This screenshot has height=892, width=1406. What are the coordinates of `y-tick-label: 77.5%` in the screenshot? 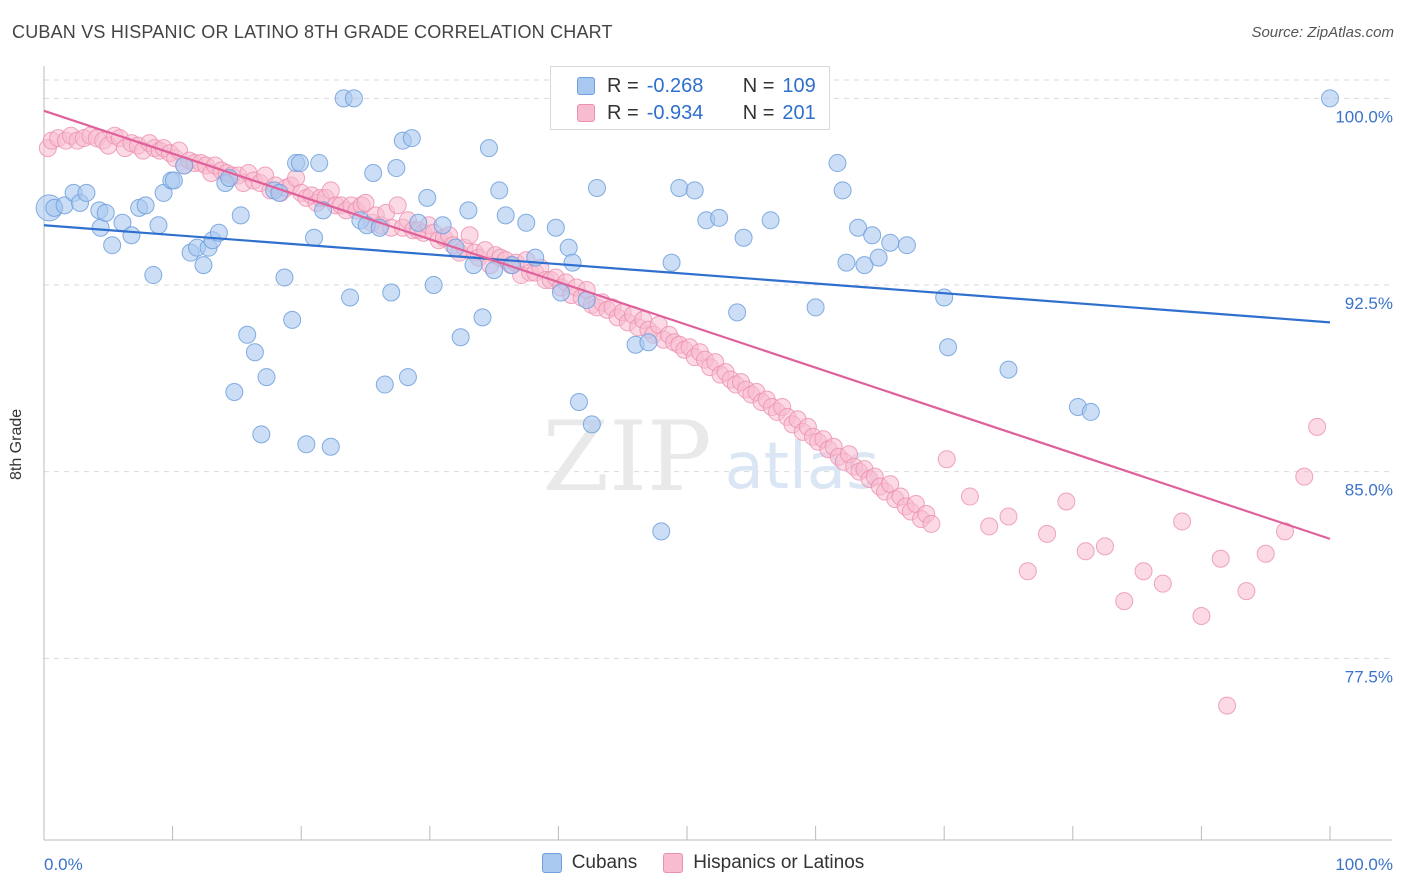 It's located at (1369, 676).